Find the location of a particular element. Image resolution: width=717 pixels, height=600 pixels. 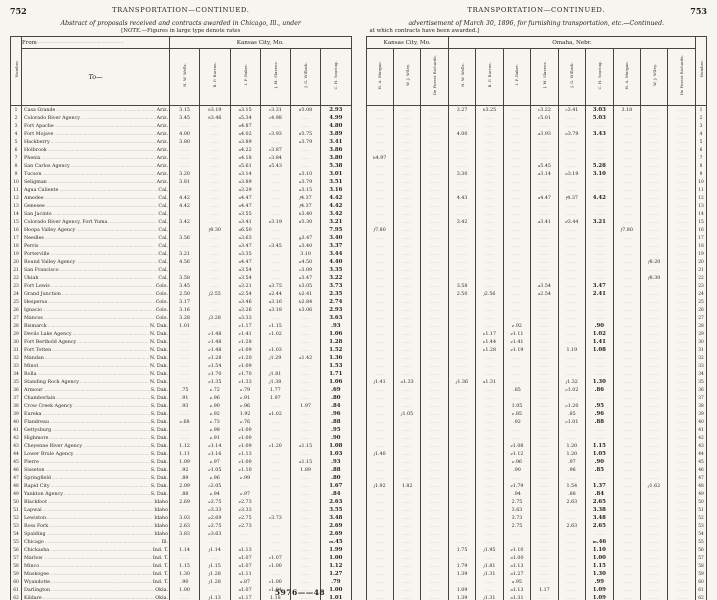

row-number-cell: 6 is located at coordinates (701, 150).